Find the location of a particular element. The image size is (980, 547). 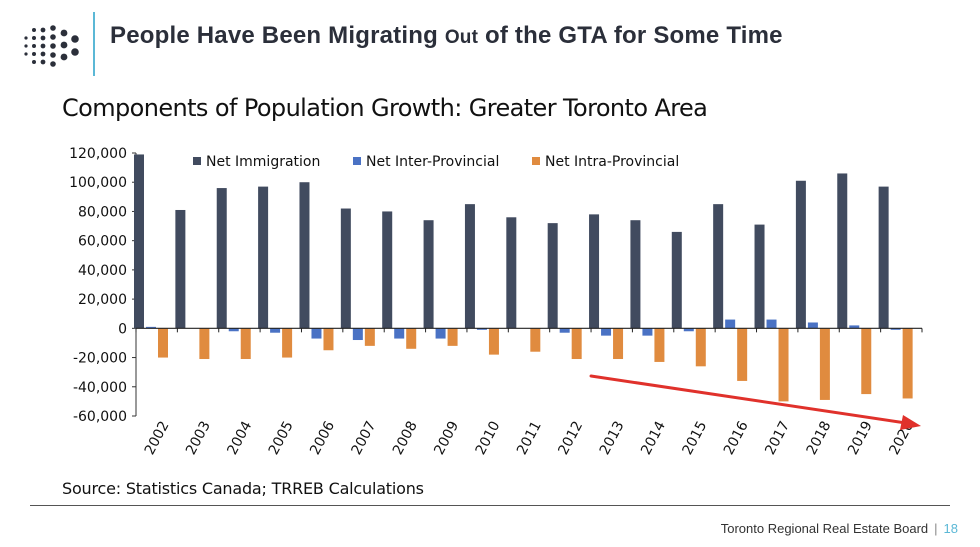

bar-net-immigration-2020 is located at coordinates (883, 257).